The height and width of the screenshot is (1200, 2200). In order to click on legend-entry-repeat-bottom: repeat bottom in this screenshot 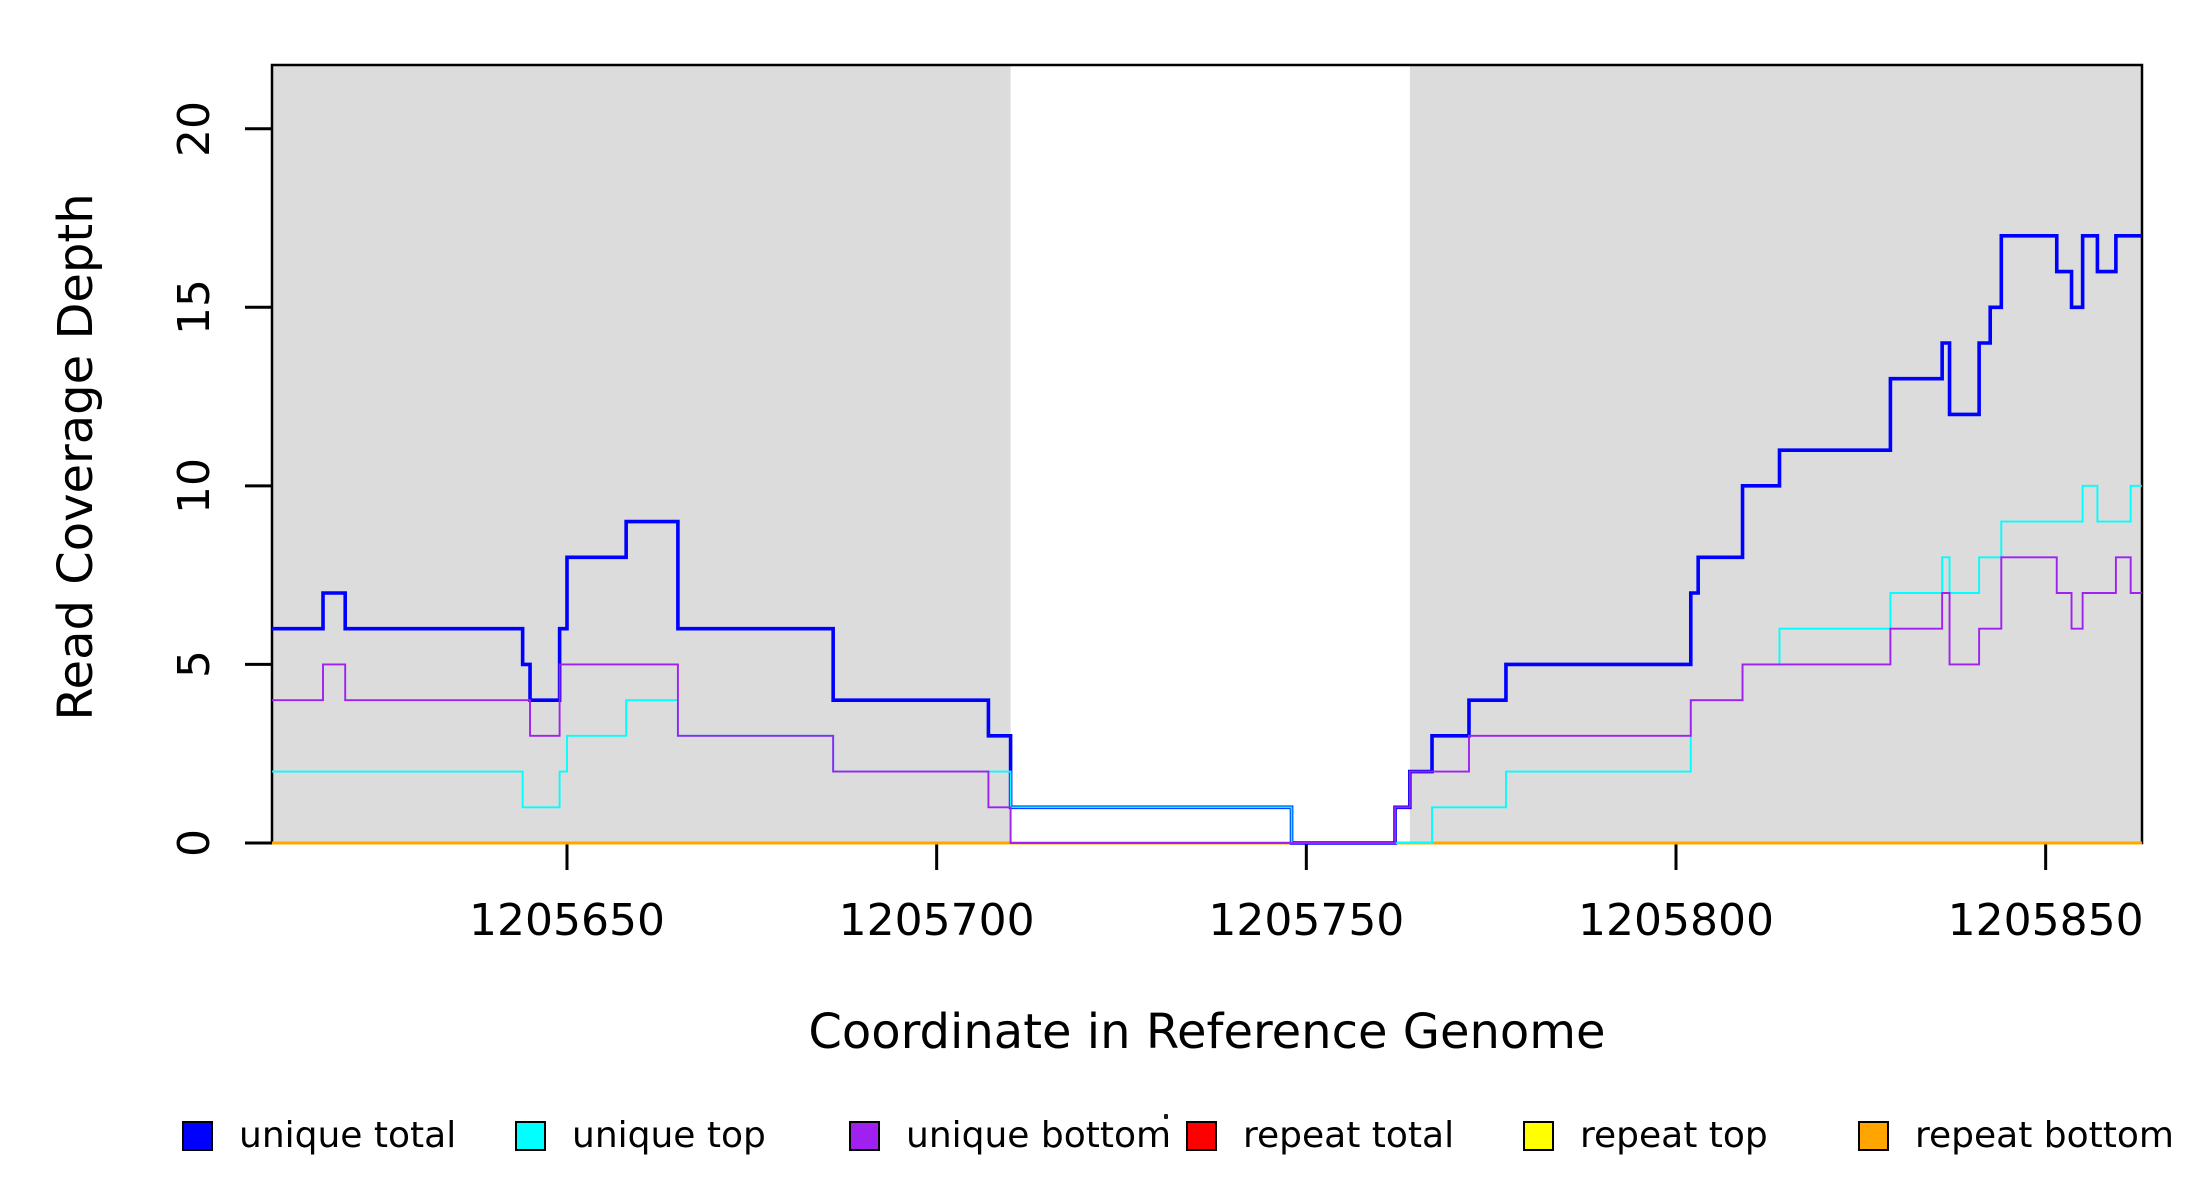, I will do `click(2016, 1136)`.